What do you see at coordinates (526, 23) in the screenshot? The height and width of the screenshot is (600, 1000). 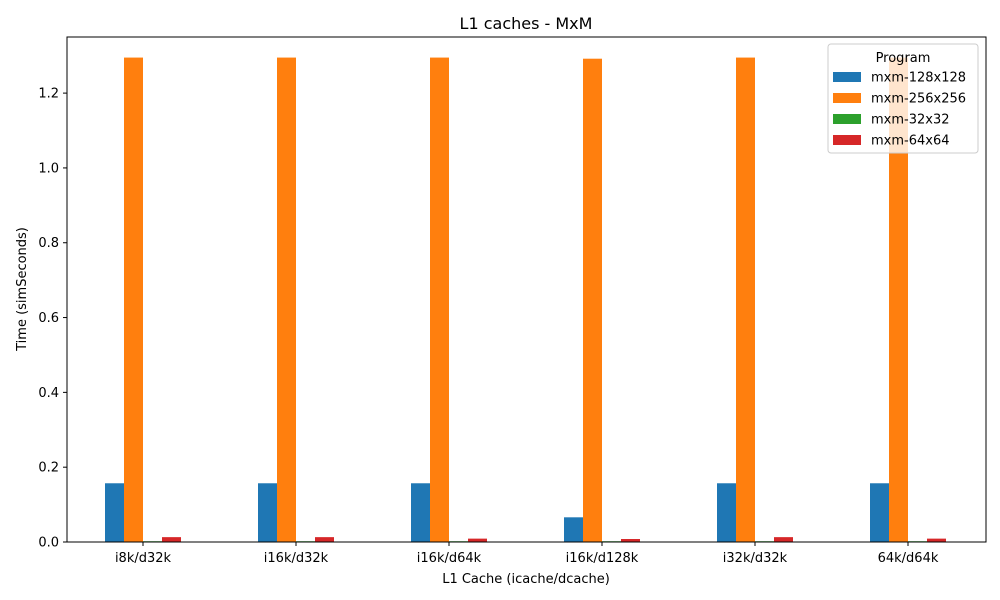 I see `chart-title: L1 caches - MxM` at bounding box center [526, 23].